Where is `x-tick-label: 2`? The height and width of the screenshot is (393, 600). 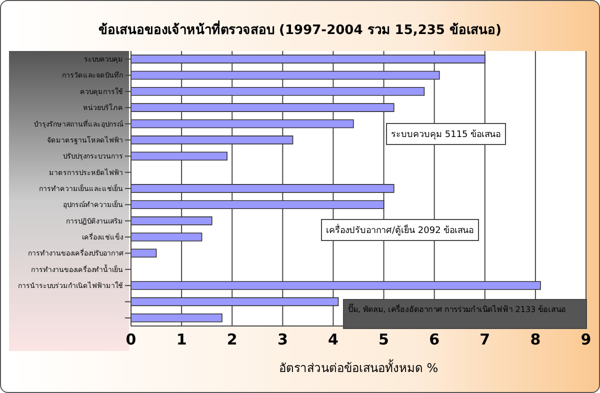
x-tick-label: 2 is located at coordinates (232, 339).